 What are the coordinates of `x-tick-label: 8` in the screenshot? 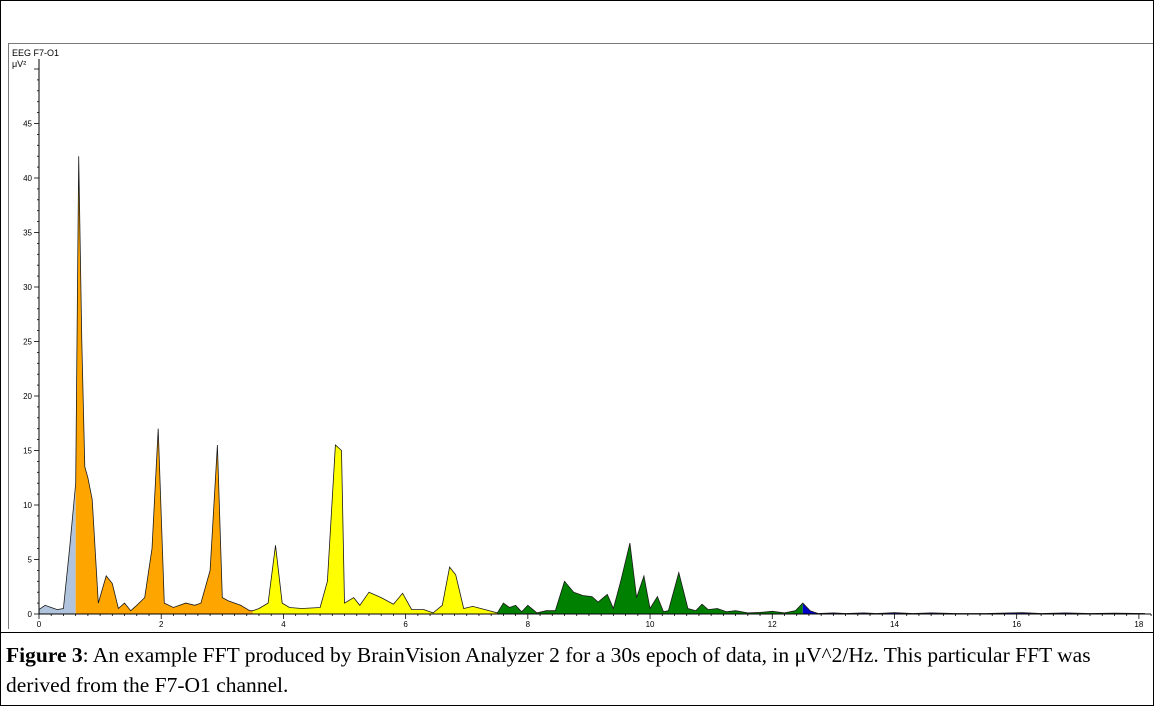 It's located at (528, 624).